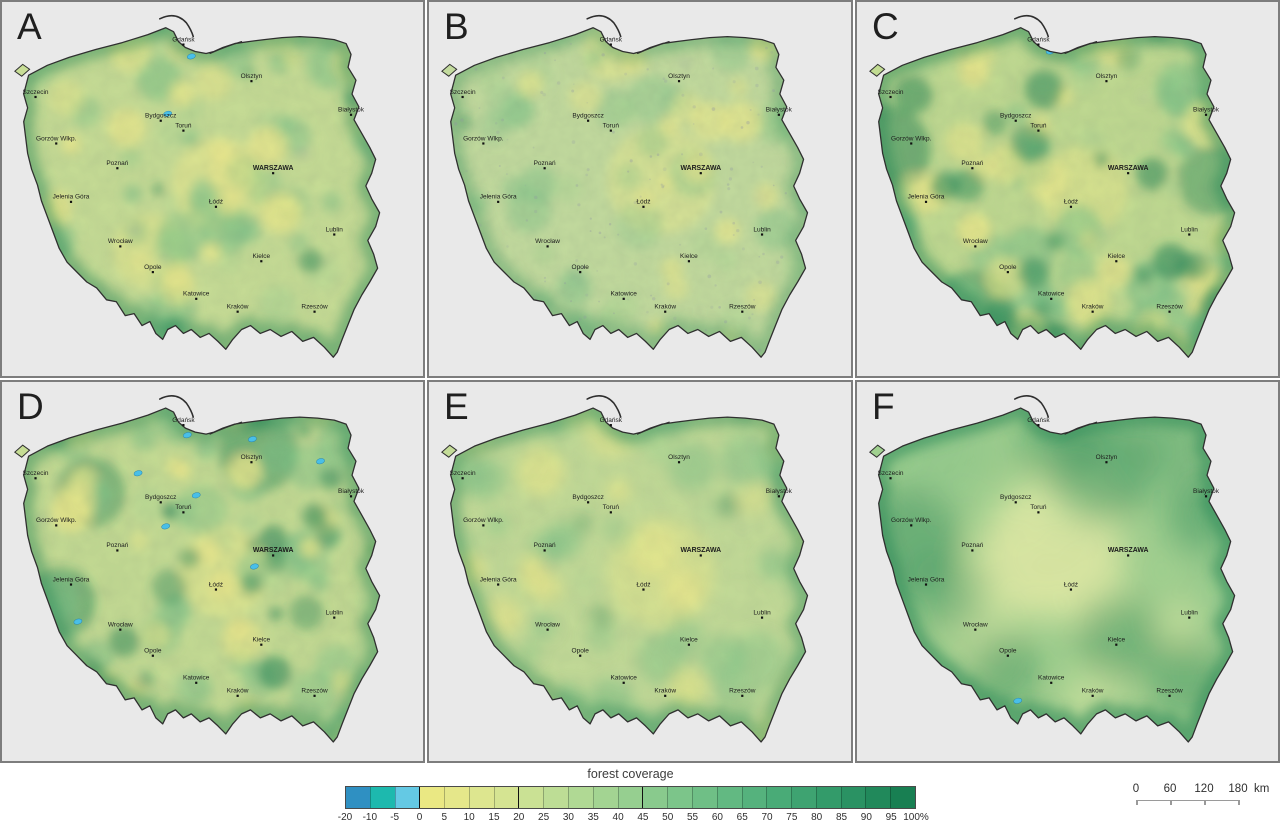 Image resolution: width=1280 pixels, height=832 pixels. What do you see at coordinates (261, 639) in the screenshot?
I see `city-label: Kielce` at bounding box center [261, 639].